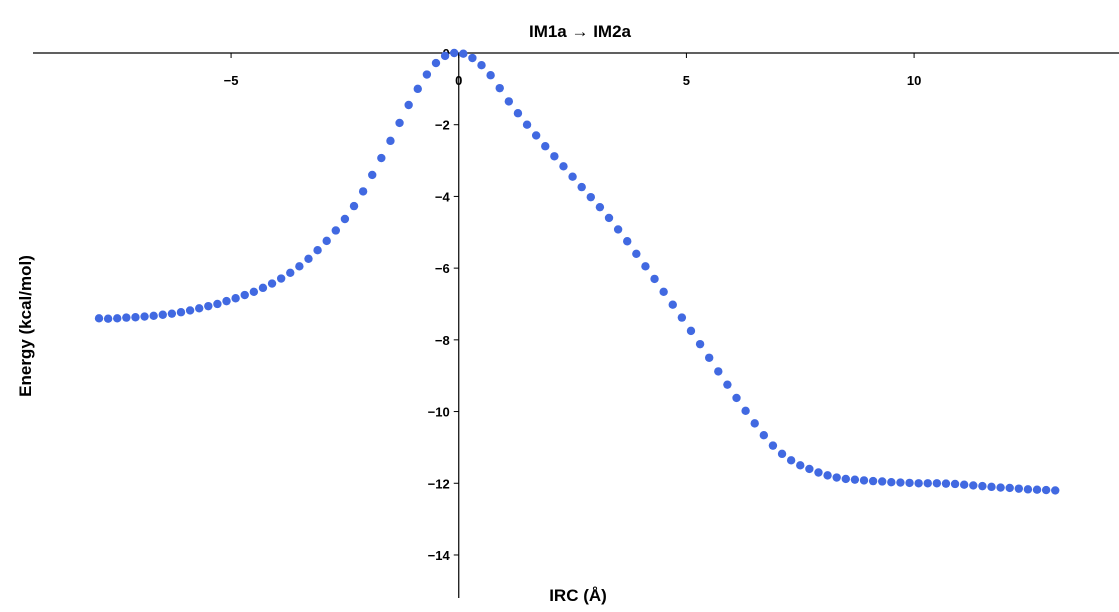 The width and height of the screenshot is (1119, 612). What do you see at coordinates (442, 268) in the screenshot?
I see `y-tick-label: −6` at bounding box center [442, 268].